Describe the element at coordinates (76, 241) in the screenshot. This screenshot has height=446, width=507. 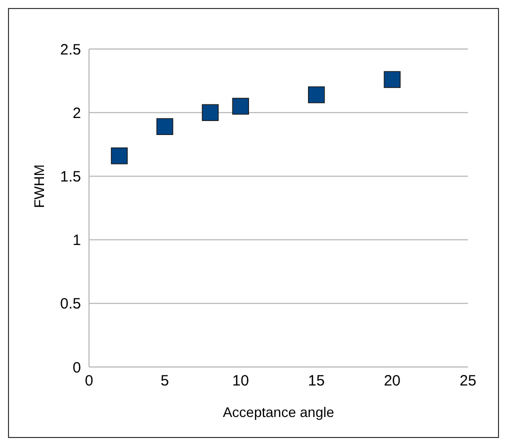
I see `y-tick-label: 1` at that location.